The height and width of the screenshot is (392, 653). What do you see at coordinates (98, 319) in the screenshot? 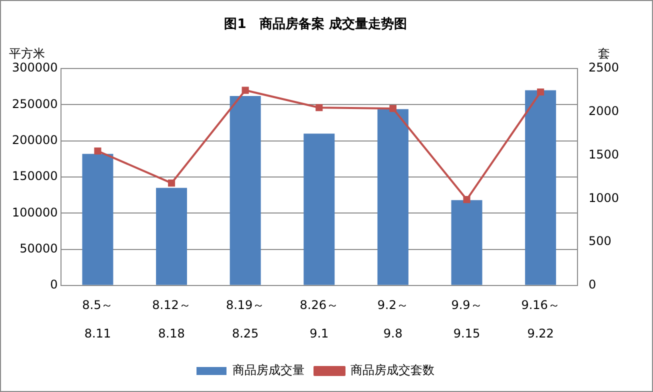
I see `category-label: 8.5～ 8.11` at bounding box center [98, 319].